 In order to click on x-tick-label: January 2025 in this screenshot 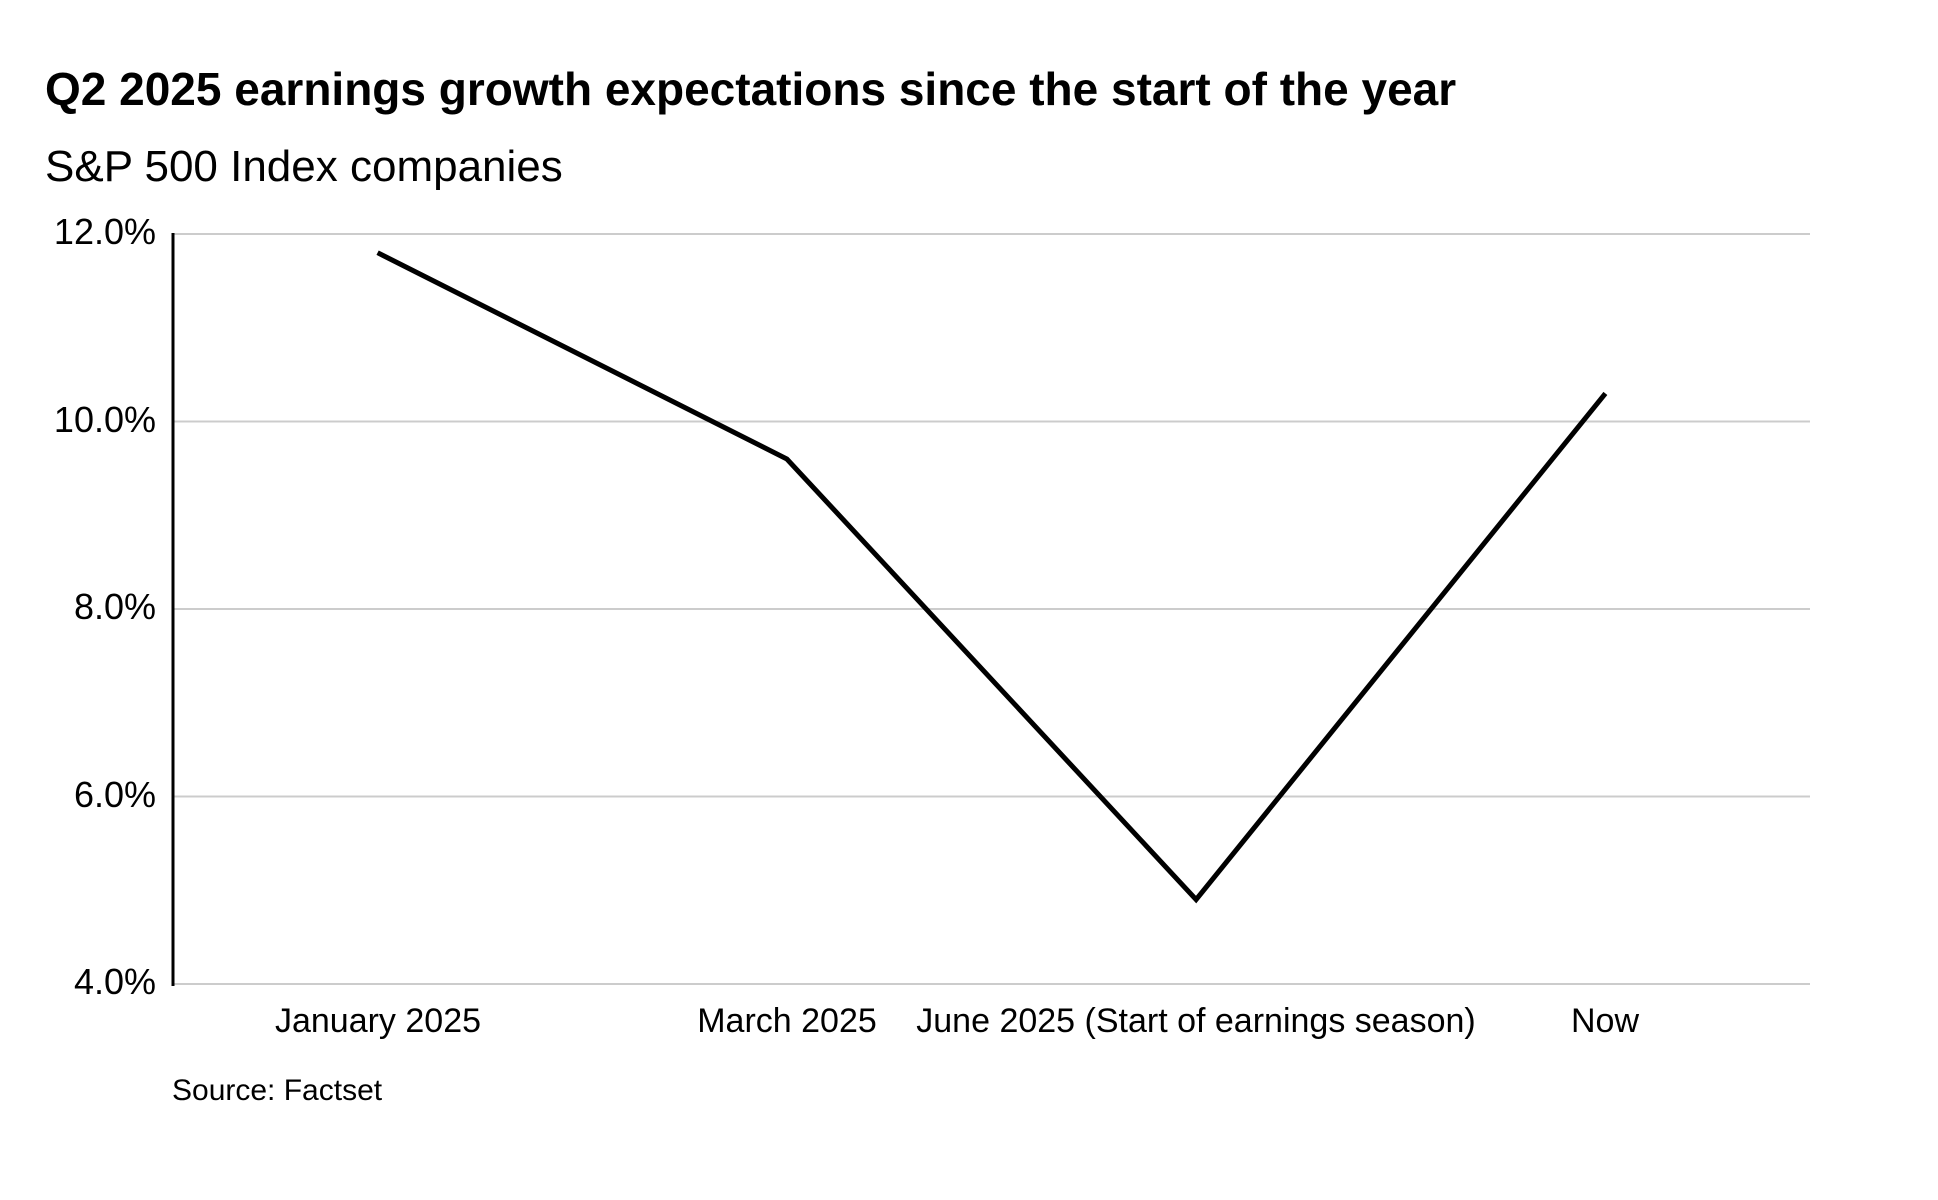, I will do `click(378, 1021)`.